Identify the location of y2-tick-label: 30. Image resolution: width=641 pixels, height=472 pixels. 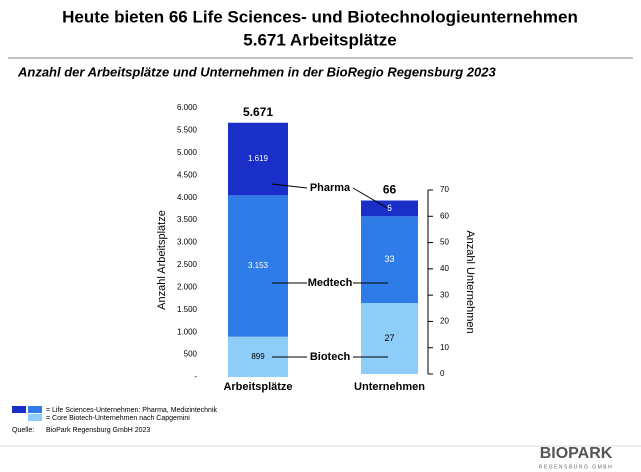
(444, 294).